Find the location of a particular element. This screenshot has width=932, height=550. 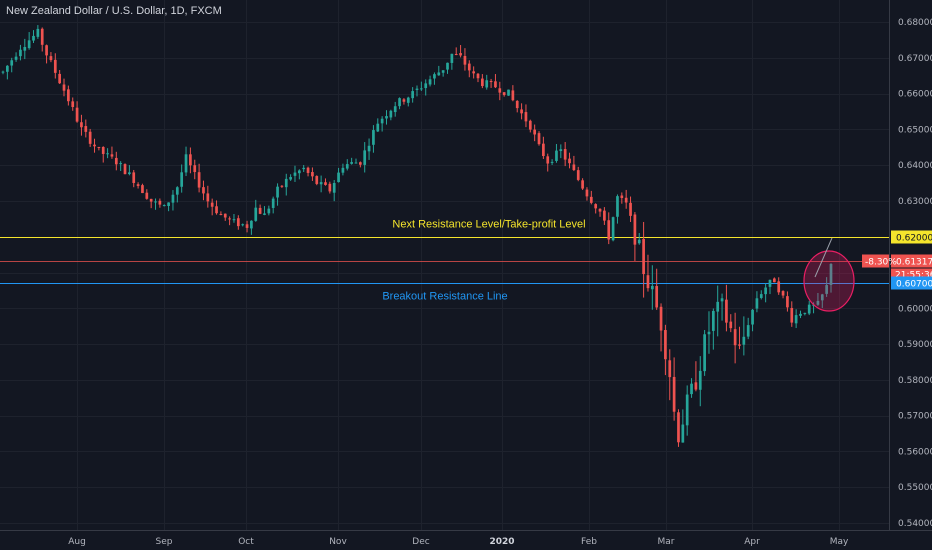

time-tick-label: Mar is located at coordinates (666, 542).